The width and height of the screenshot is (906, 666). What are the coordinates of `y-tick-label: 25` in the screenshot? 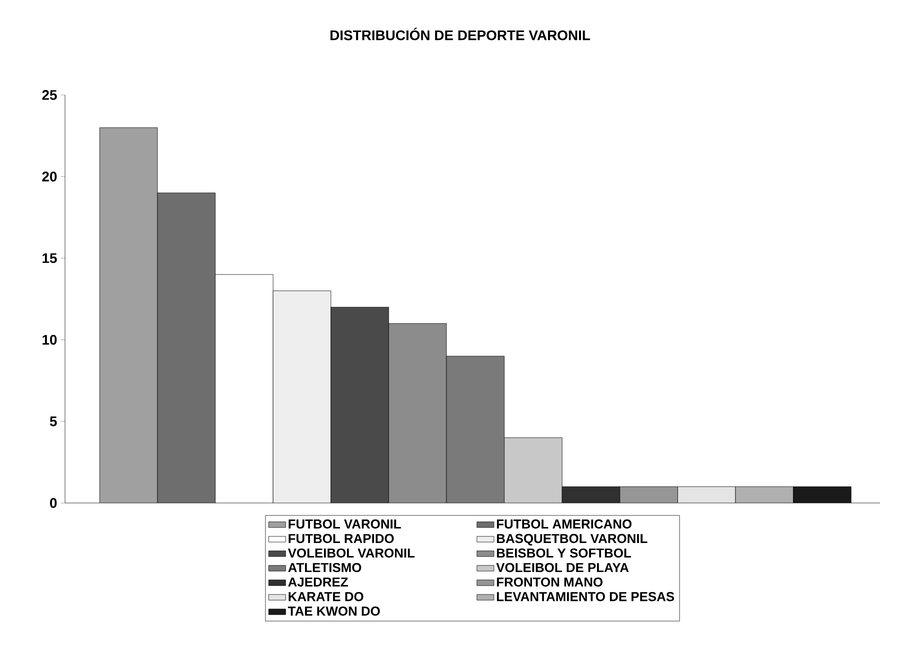 It's located at (49, 95).